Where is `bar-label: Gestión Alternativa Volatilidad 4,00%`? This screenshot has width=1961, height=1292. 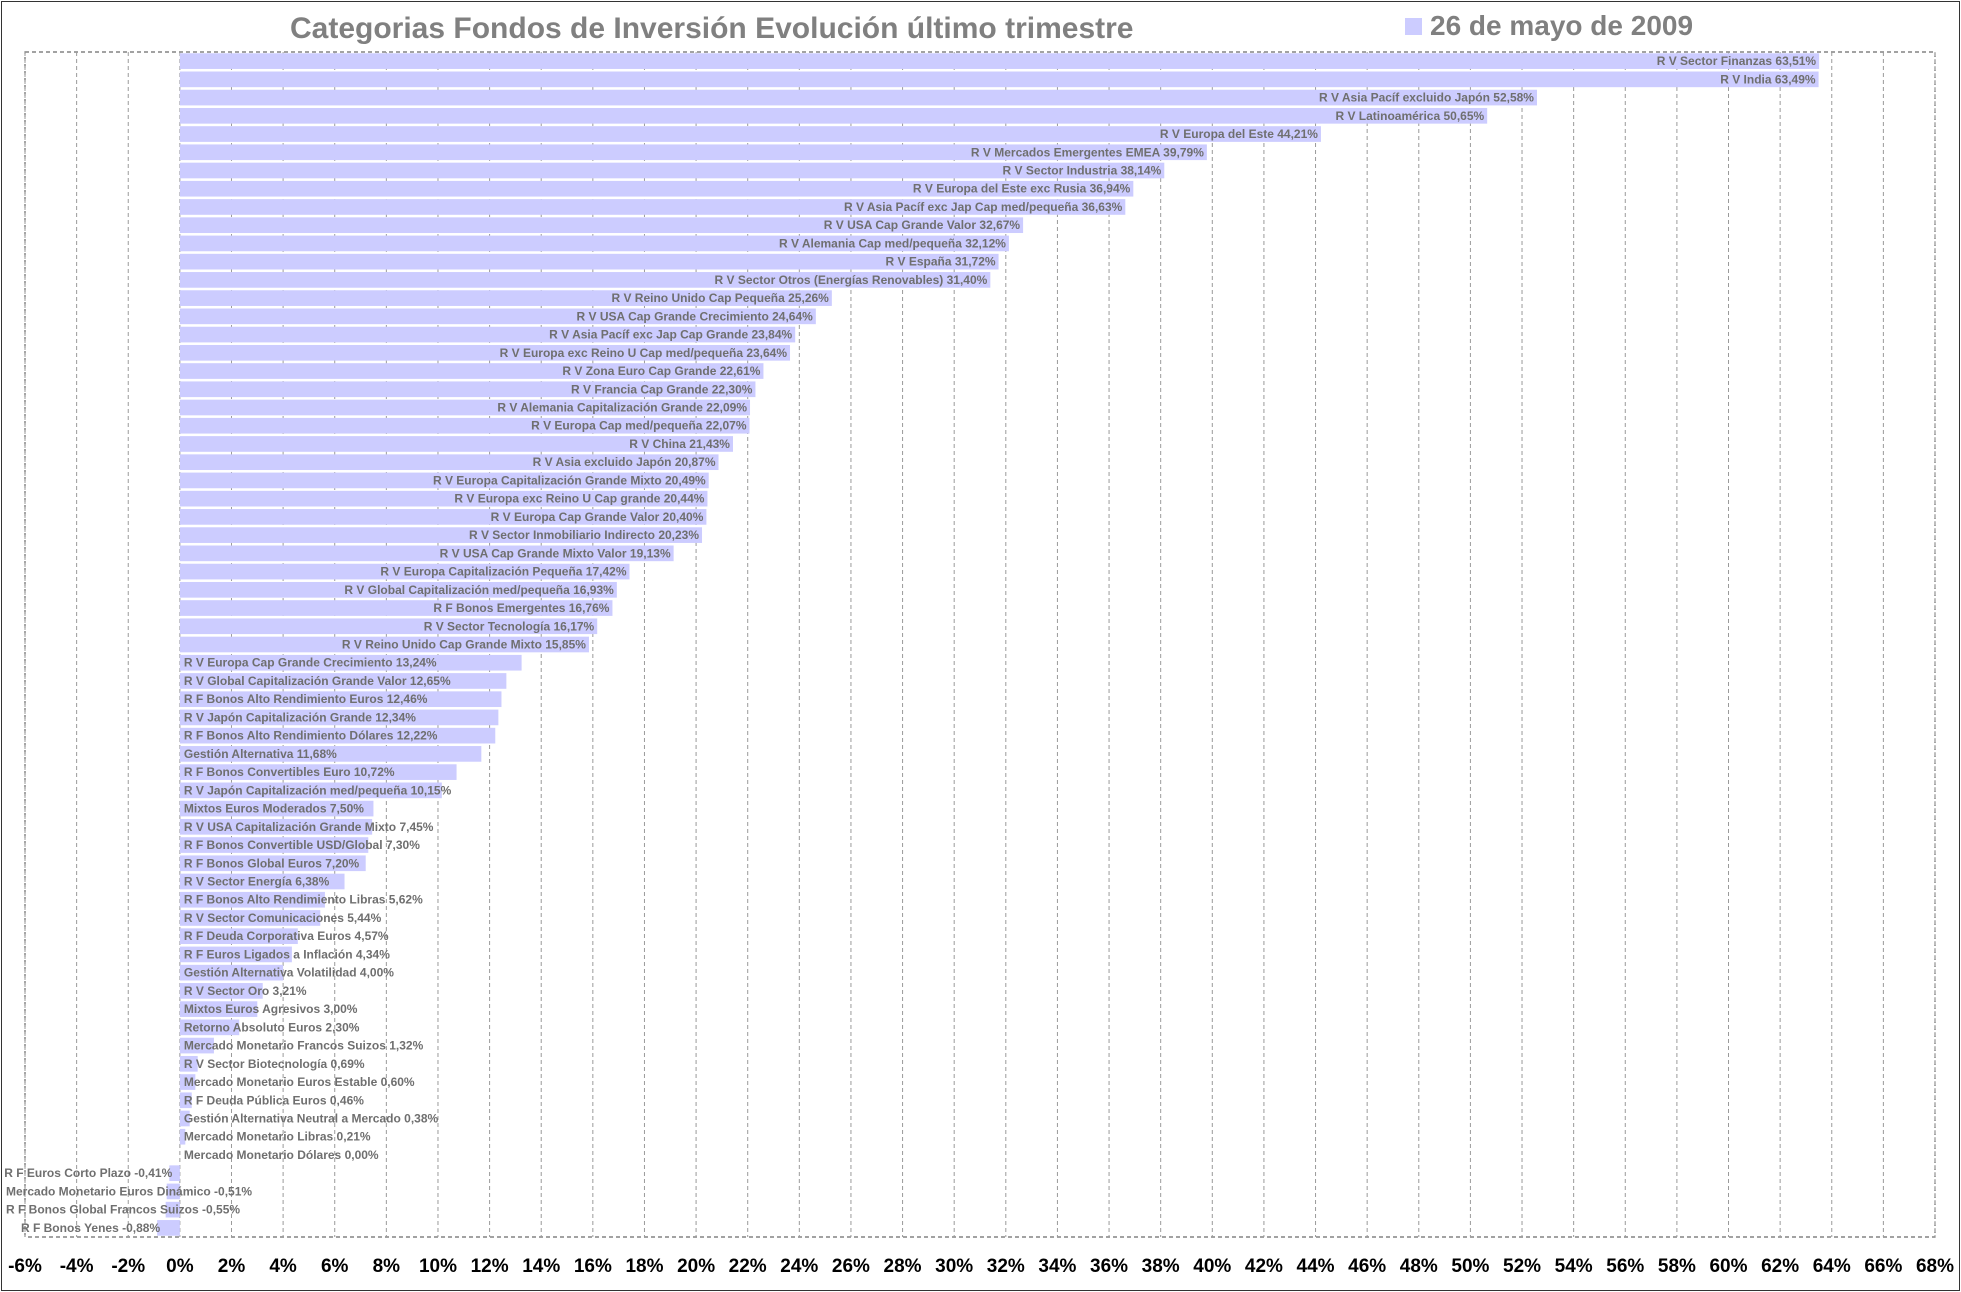 bar-label: Gestión Alternativa Volatilidad 4,00% is located at coordinates (289, 973).